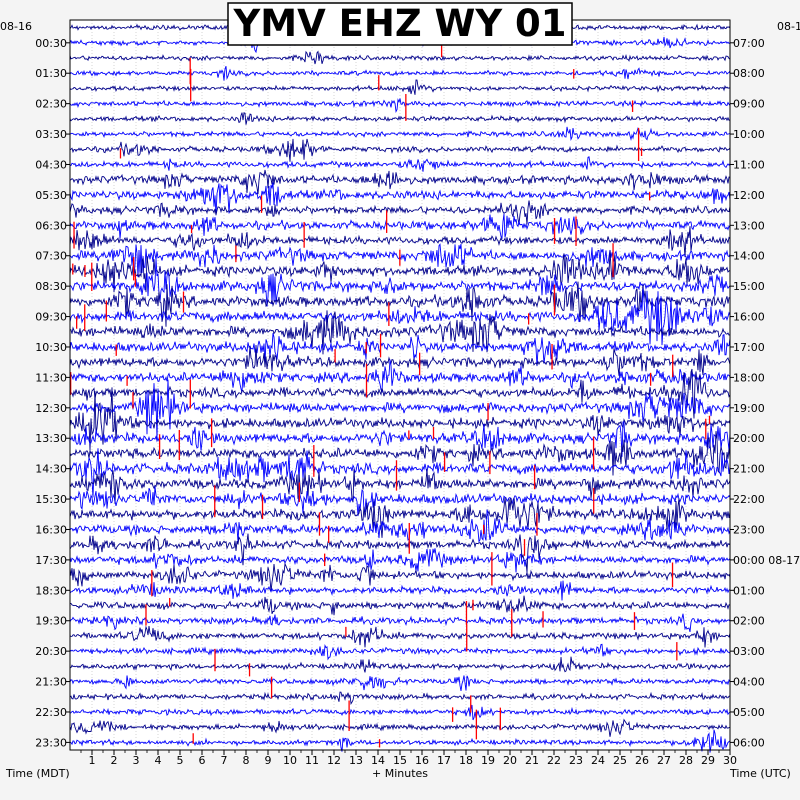 This screenshot has width=800, height=800. I want to click on right-tick-label: 00:00 08-17, so click(766, 560).